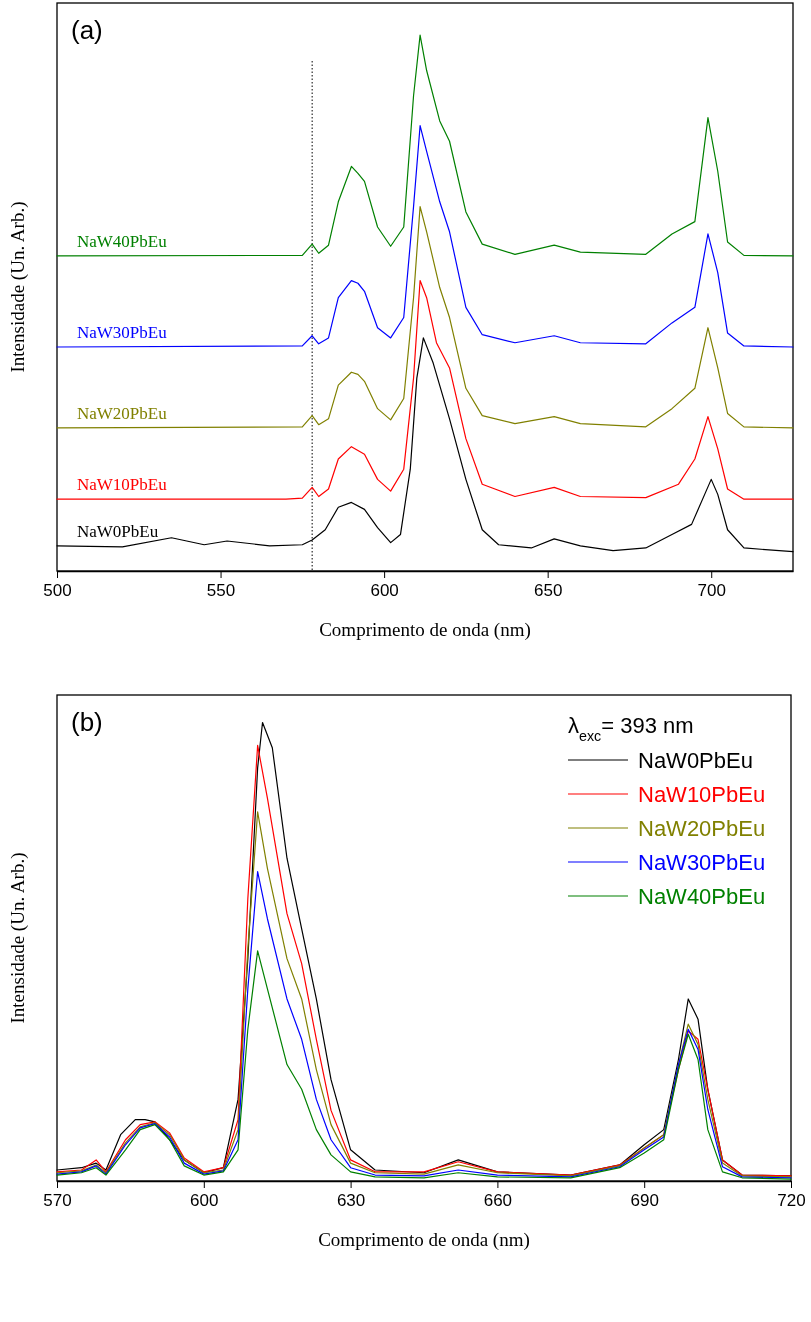  Describe the element at coordinates (791, 1201) in the screenshot. I see `x-tick-label: 720` at that location.